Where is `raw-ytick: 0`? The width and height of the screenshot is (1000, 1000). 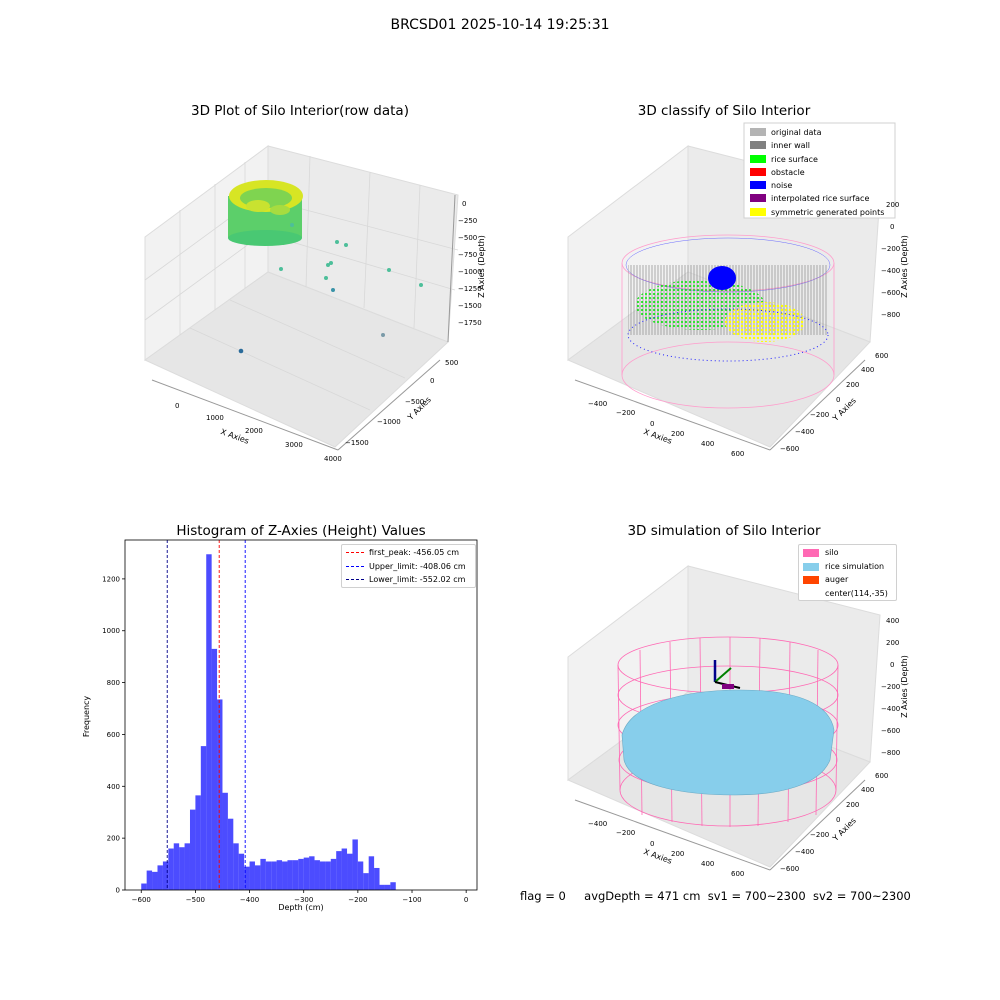
raw-ytick: 0 is located at coordinates (432, 381).